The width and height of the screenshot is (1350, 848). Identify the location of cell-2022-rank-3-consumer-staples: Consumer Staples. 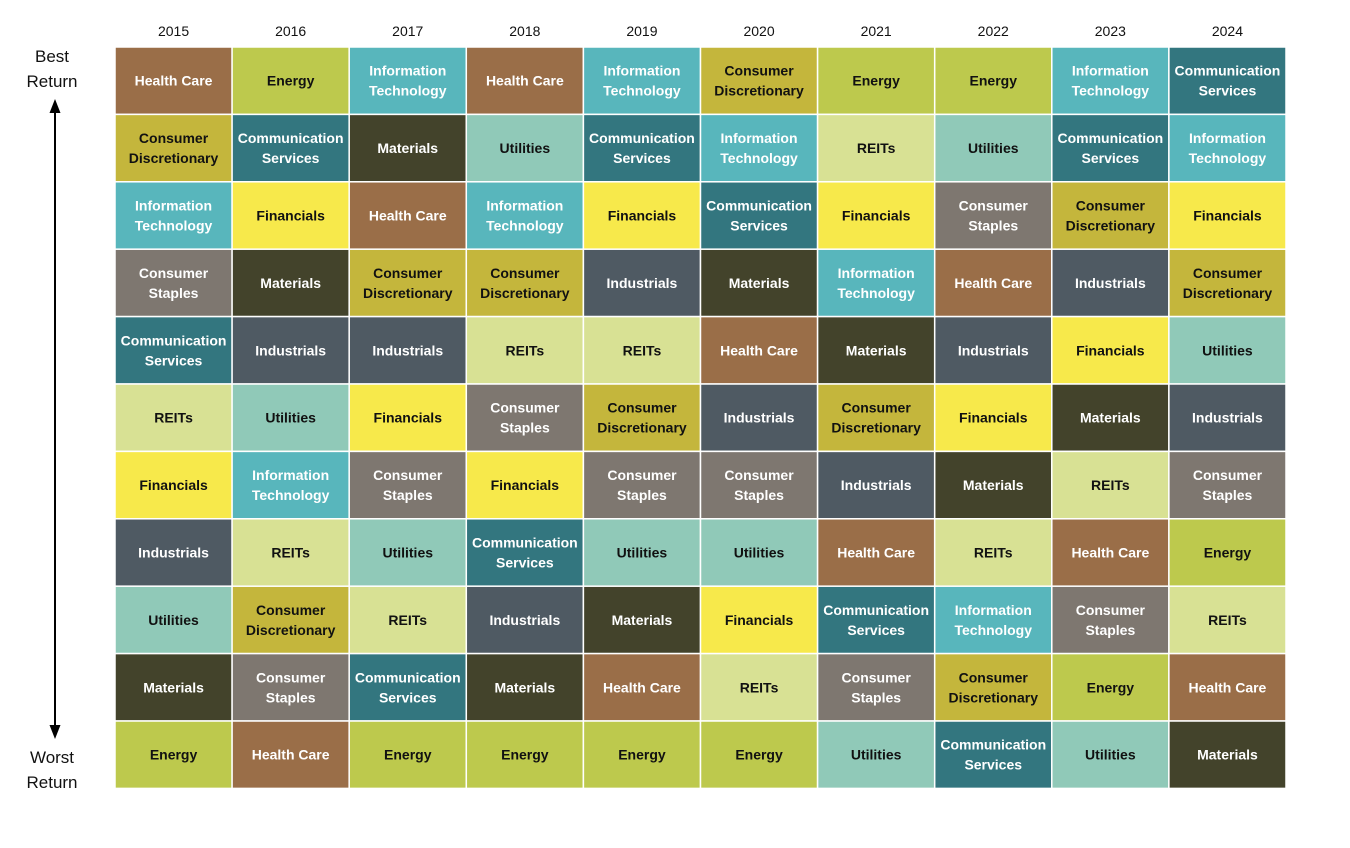
(993, 215).